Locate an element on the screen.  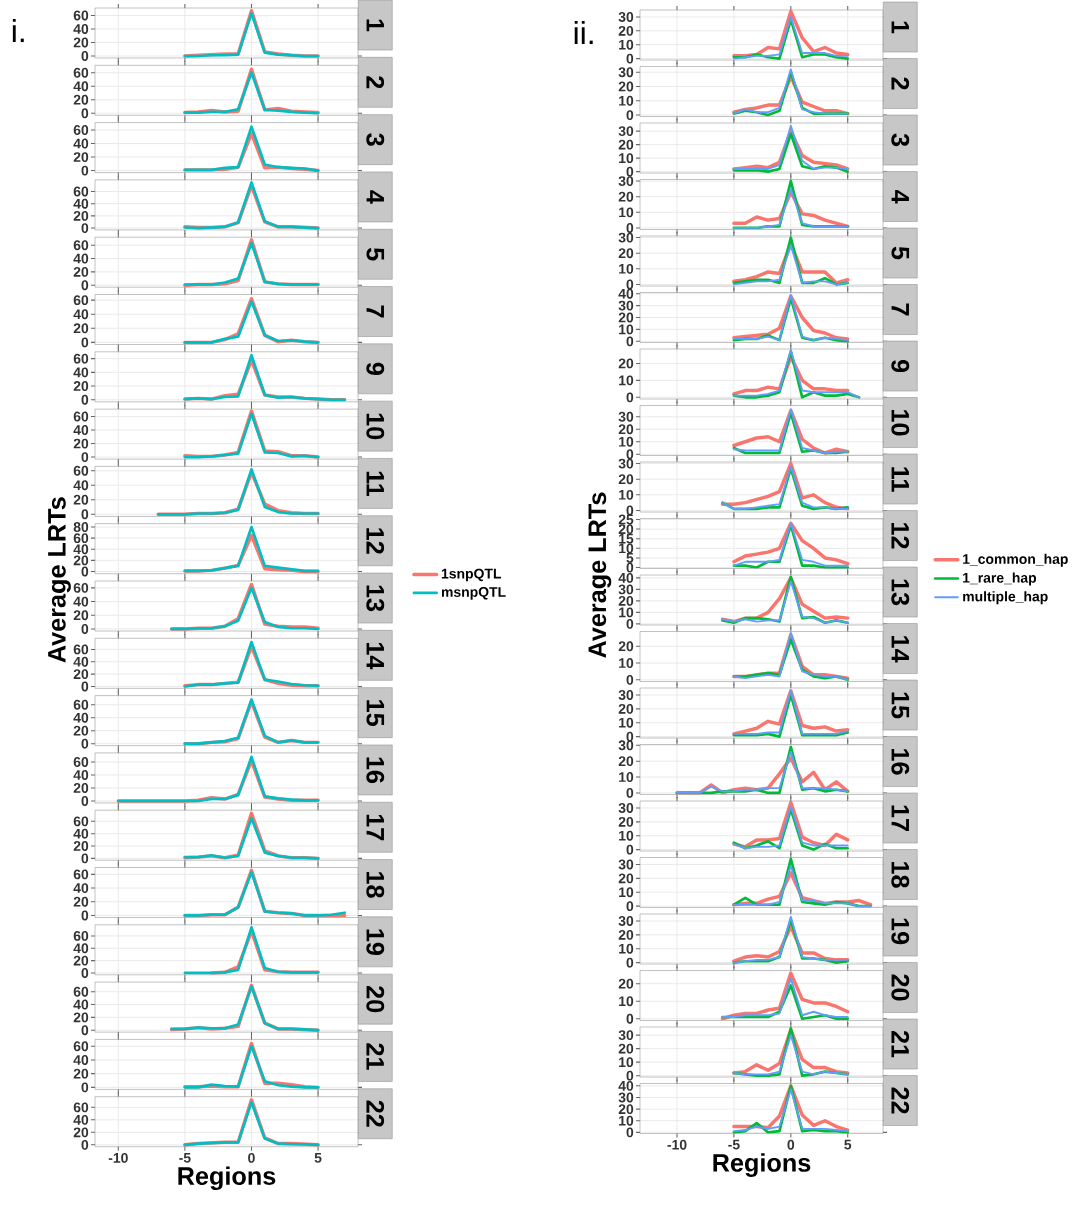
text: i. is located at coordinates (18, 30).